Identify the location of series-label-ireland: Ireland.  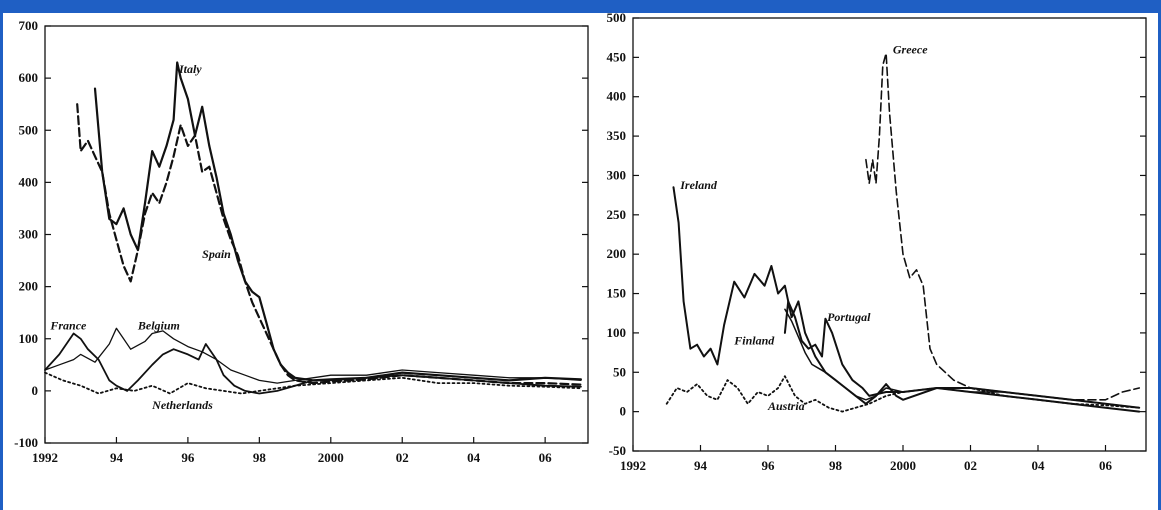
(698, 185).